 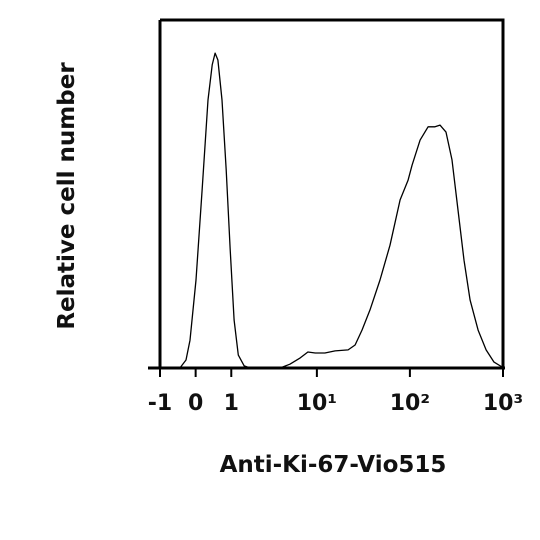 I want to click on x-axis-label: Anti-Ki-67-Vio515, so click(x=333, y=465).